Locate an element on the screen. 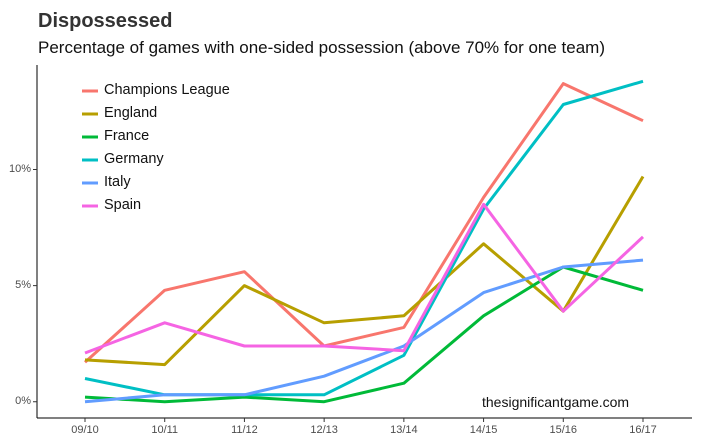  chart-title: Dispossessed is located at coordinates (105, 21).